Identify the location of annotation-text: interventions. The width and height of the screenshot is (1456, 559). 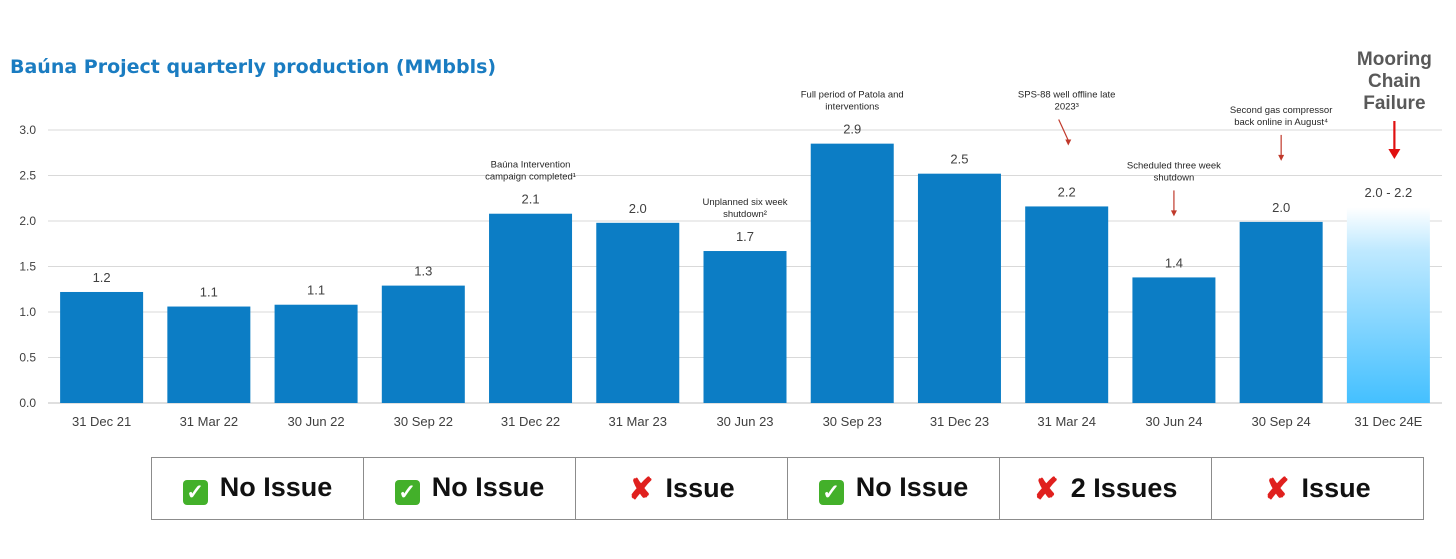
(852, 107).